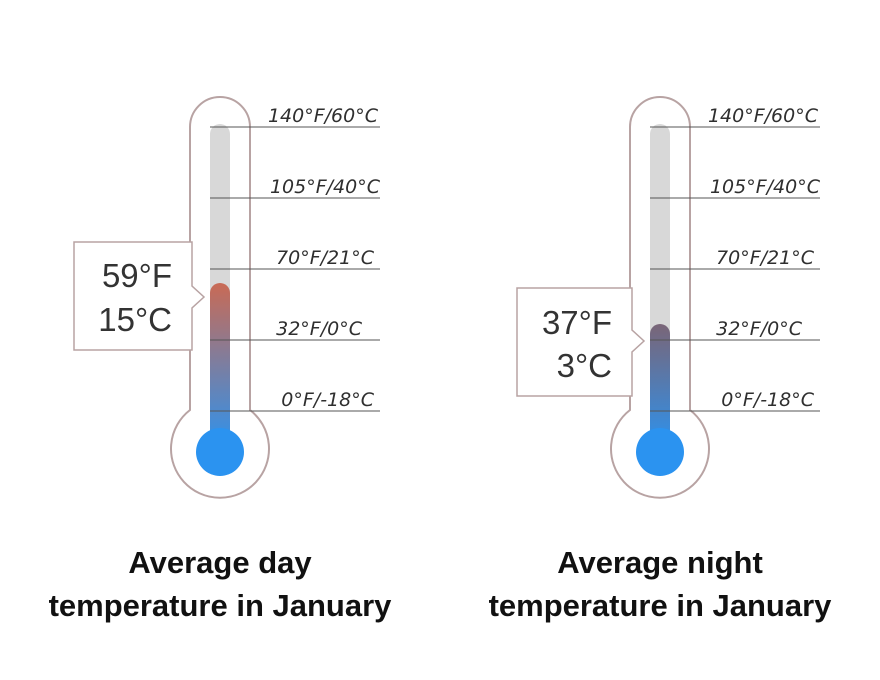  I want to click on day-tick-label-70: 70°F/21°C, so click(325, 258).